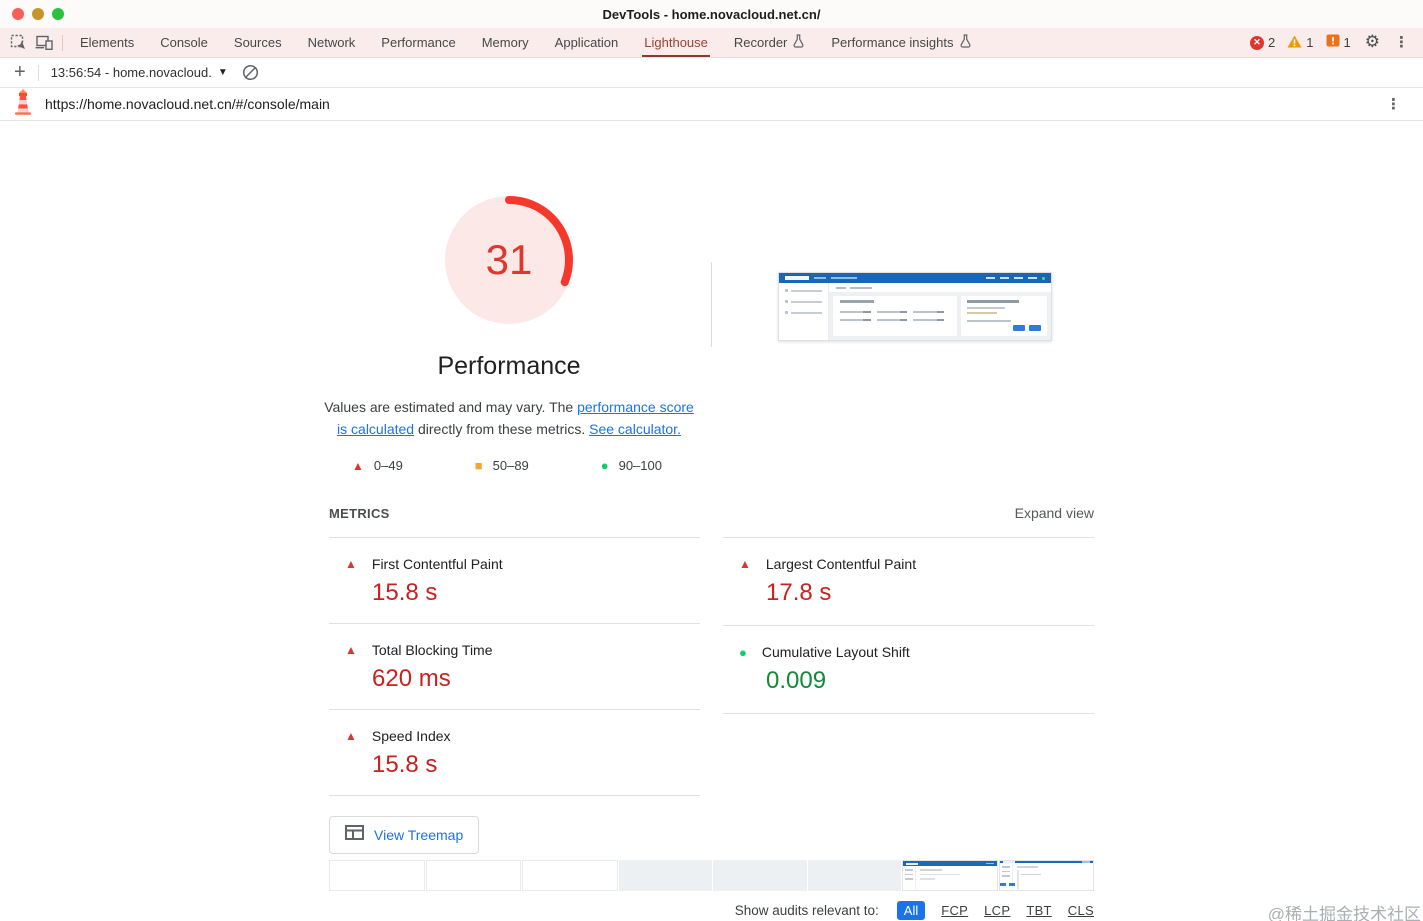 Image resolution: width=1423 pixels, height=921 pixels. I want to click on report-tab-selector: 13:56:54 - home.novacloud. ▼, so click(138, 72).